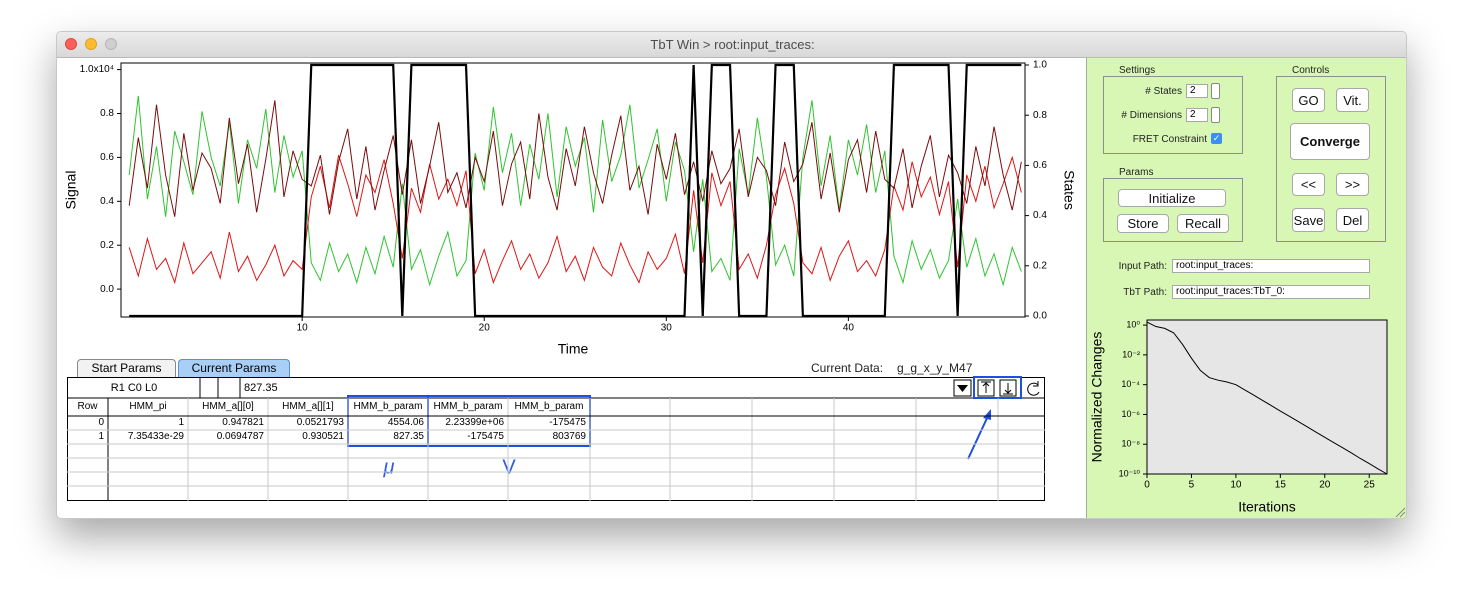  Describe the element at coordinates (91, 44) in the screenshot. I see `minimize-button` at that location.